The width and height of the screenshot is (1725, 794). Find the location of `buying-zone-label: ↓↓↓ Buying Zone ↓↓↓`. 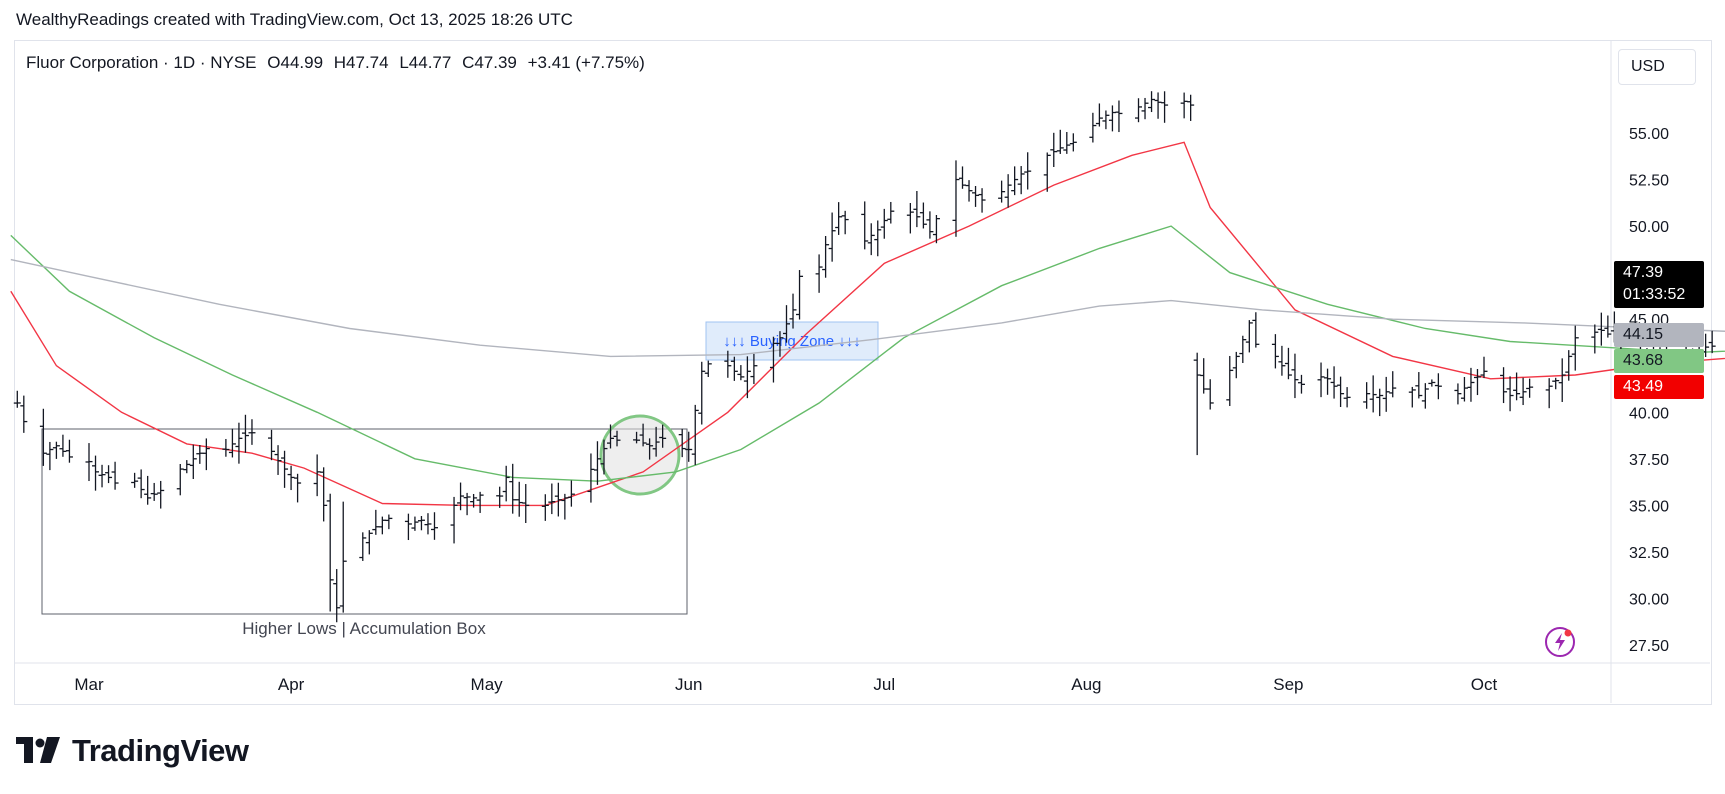

buying-zone-label: ↓↓↓ Buying Zone ↓↓↓ is located at coordinates (792, 341).